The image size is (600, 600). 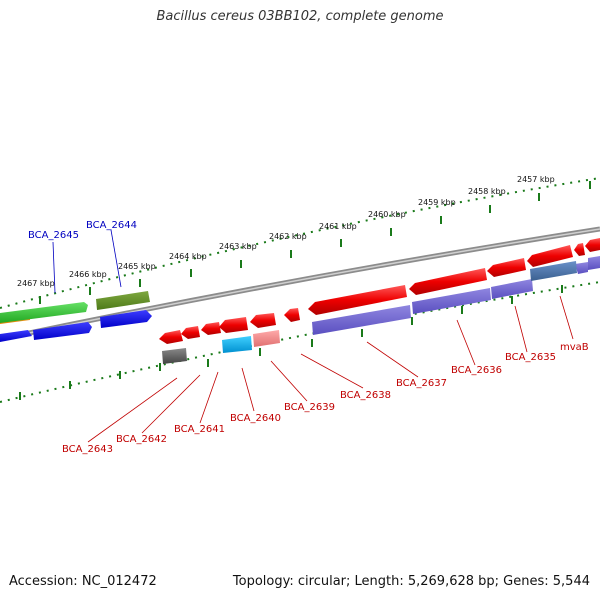 What do you see at coordinates (199, 429) in the screenshot?
I see `gene-label-reverse: BCA_2641` at bounding box center [199, 429].